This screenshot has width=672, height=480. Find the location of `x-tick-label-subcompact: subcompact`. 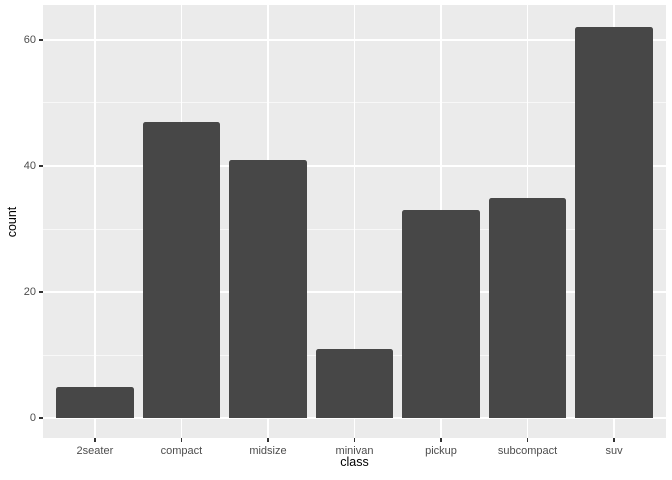

x-tick-label-subcompact: subcompact is located at coordinates (527, 451).